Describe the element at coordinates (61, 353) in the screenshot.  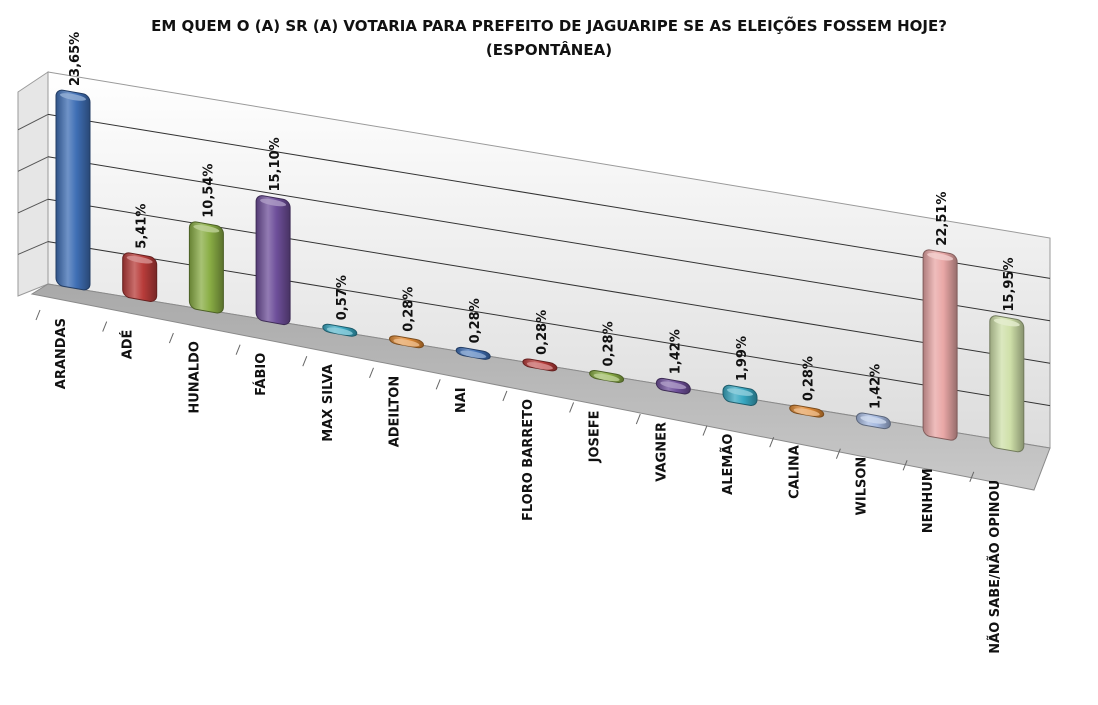
I see `category-label: ARANDAS` at that location.